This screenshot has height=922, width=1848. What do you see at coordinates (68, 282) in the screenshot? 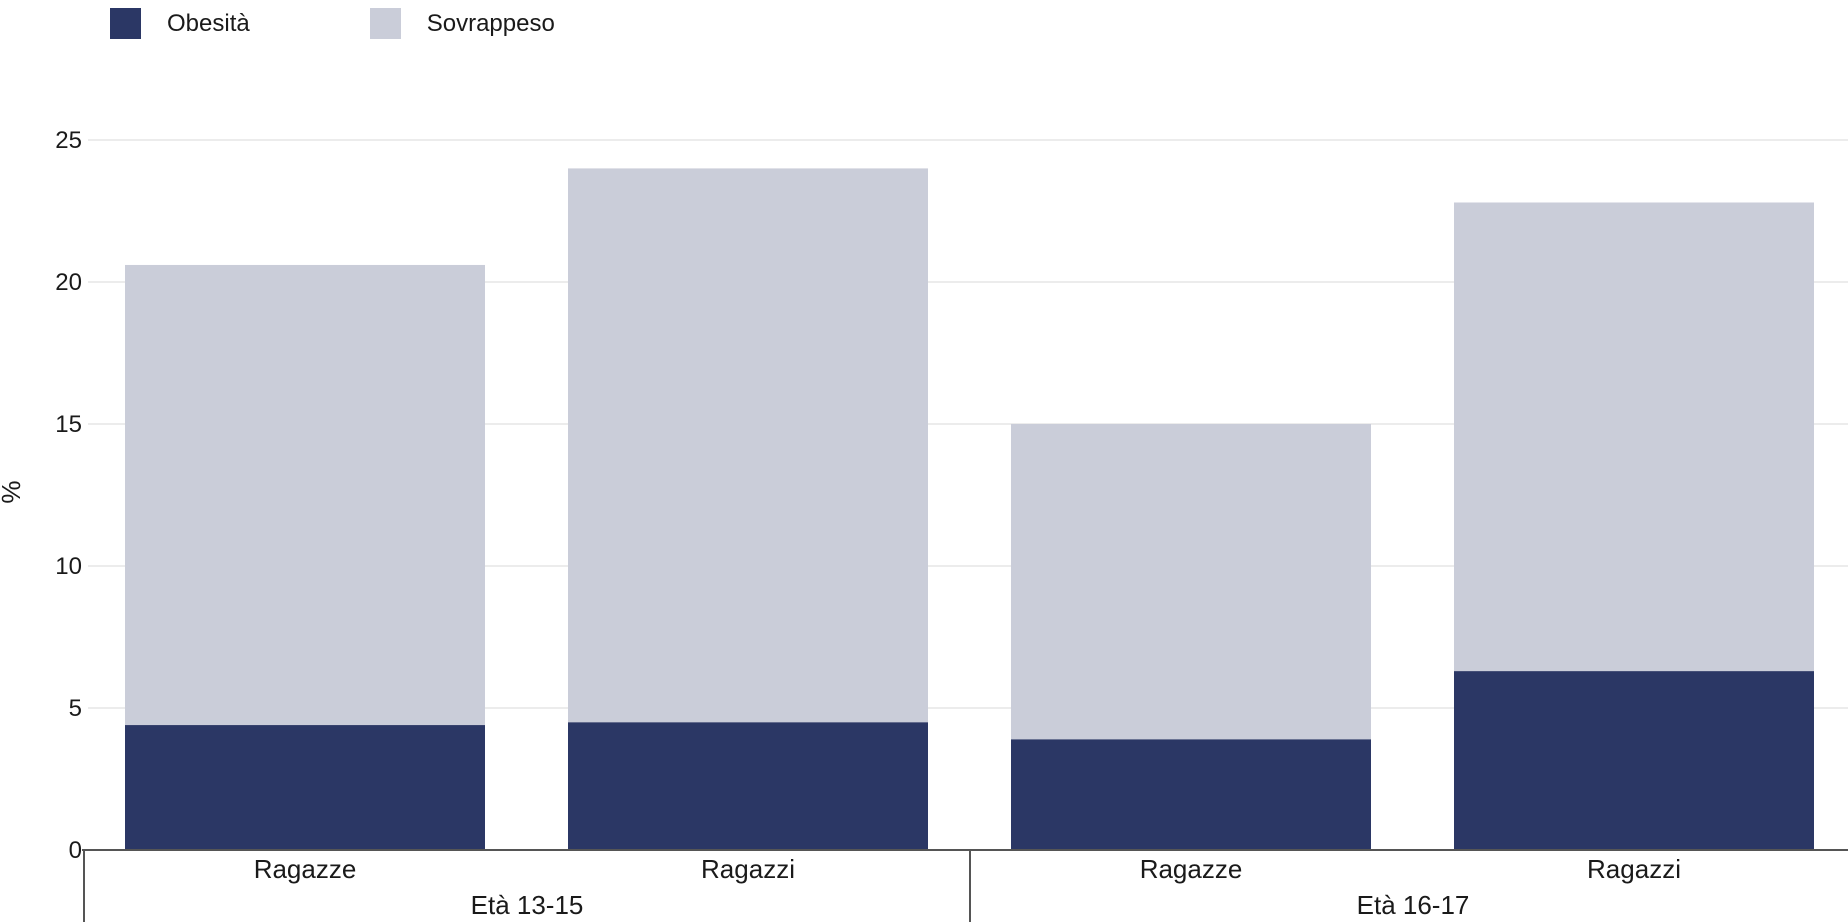
I see `y-tick-label: 20` at bounding box center [68, 282].